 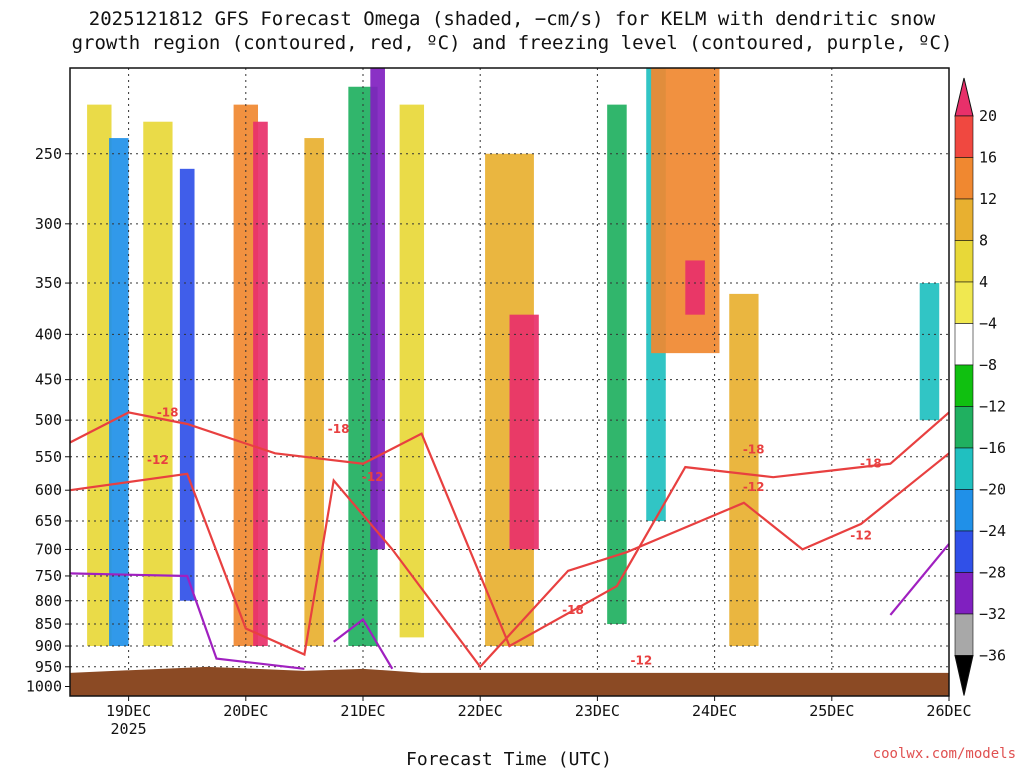 I want to click on y-tick-label-900: 900, so click(x=48, y=646).